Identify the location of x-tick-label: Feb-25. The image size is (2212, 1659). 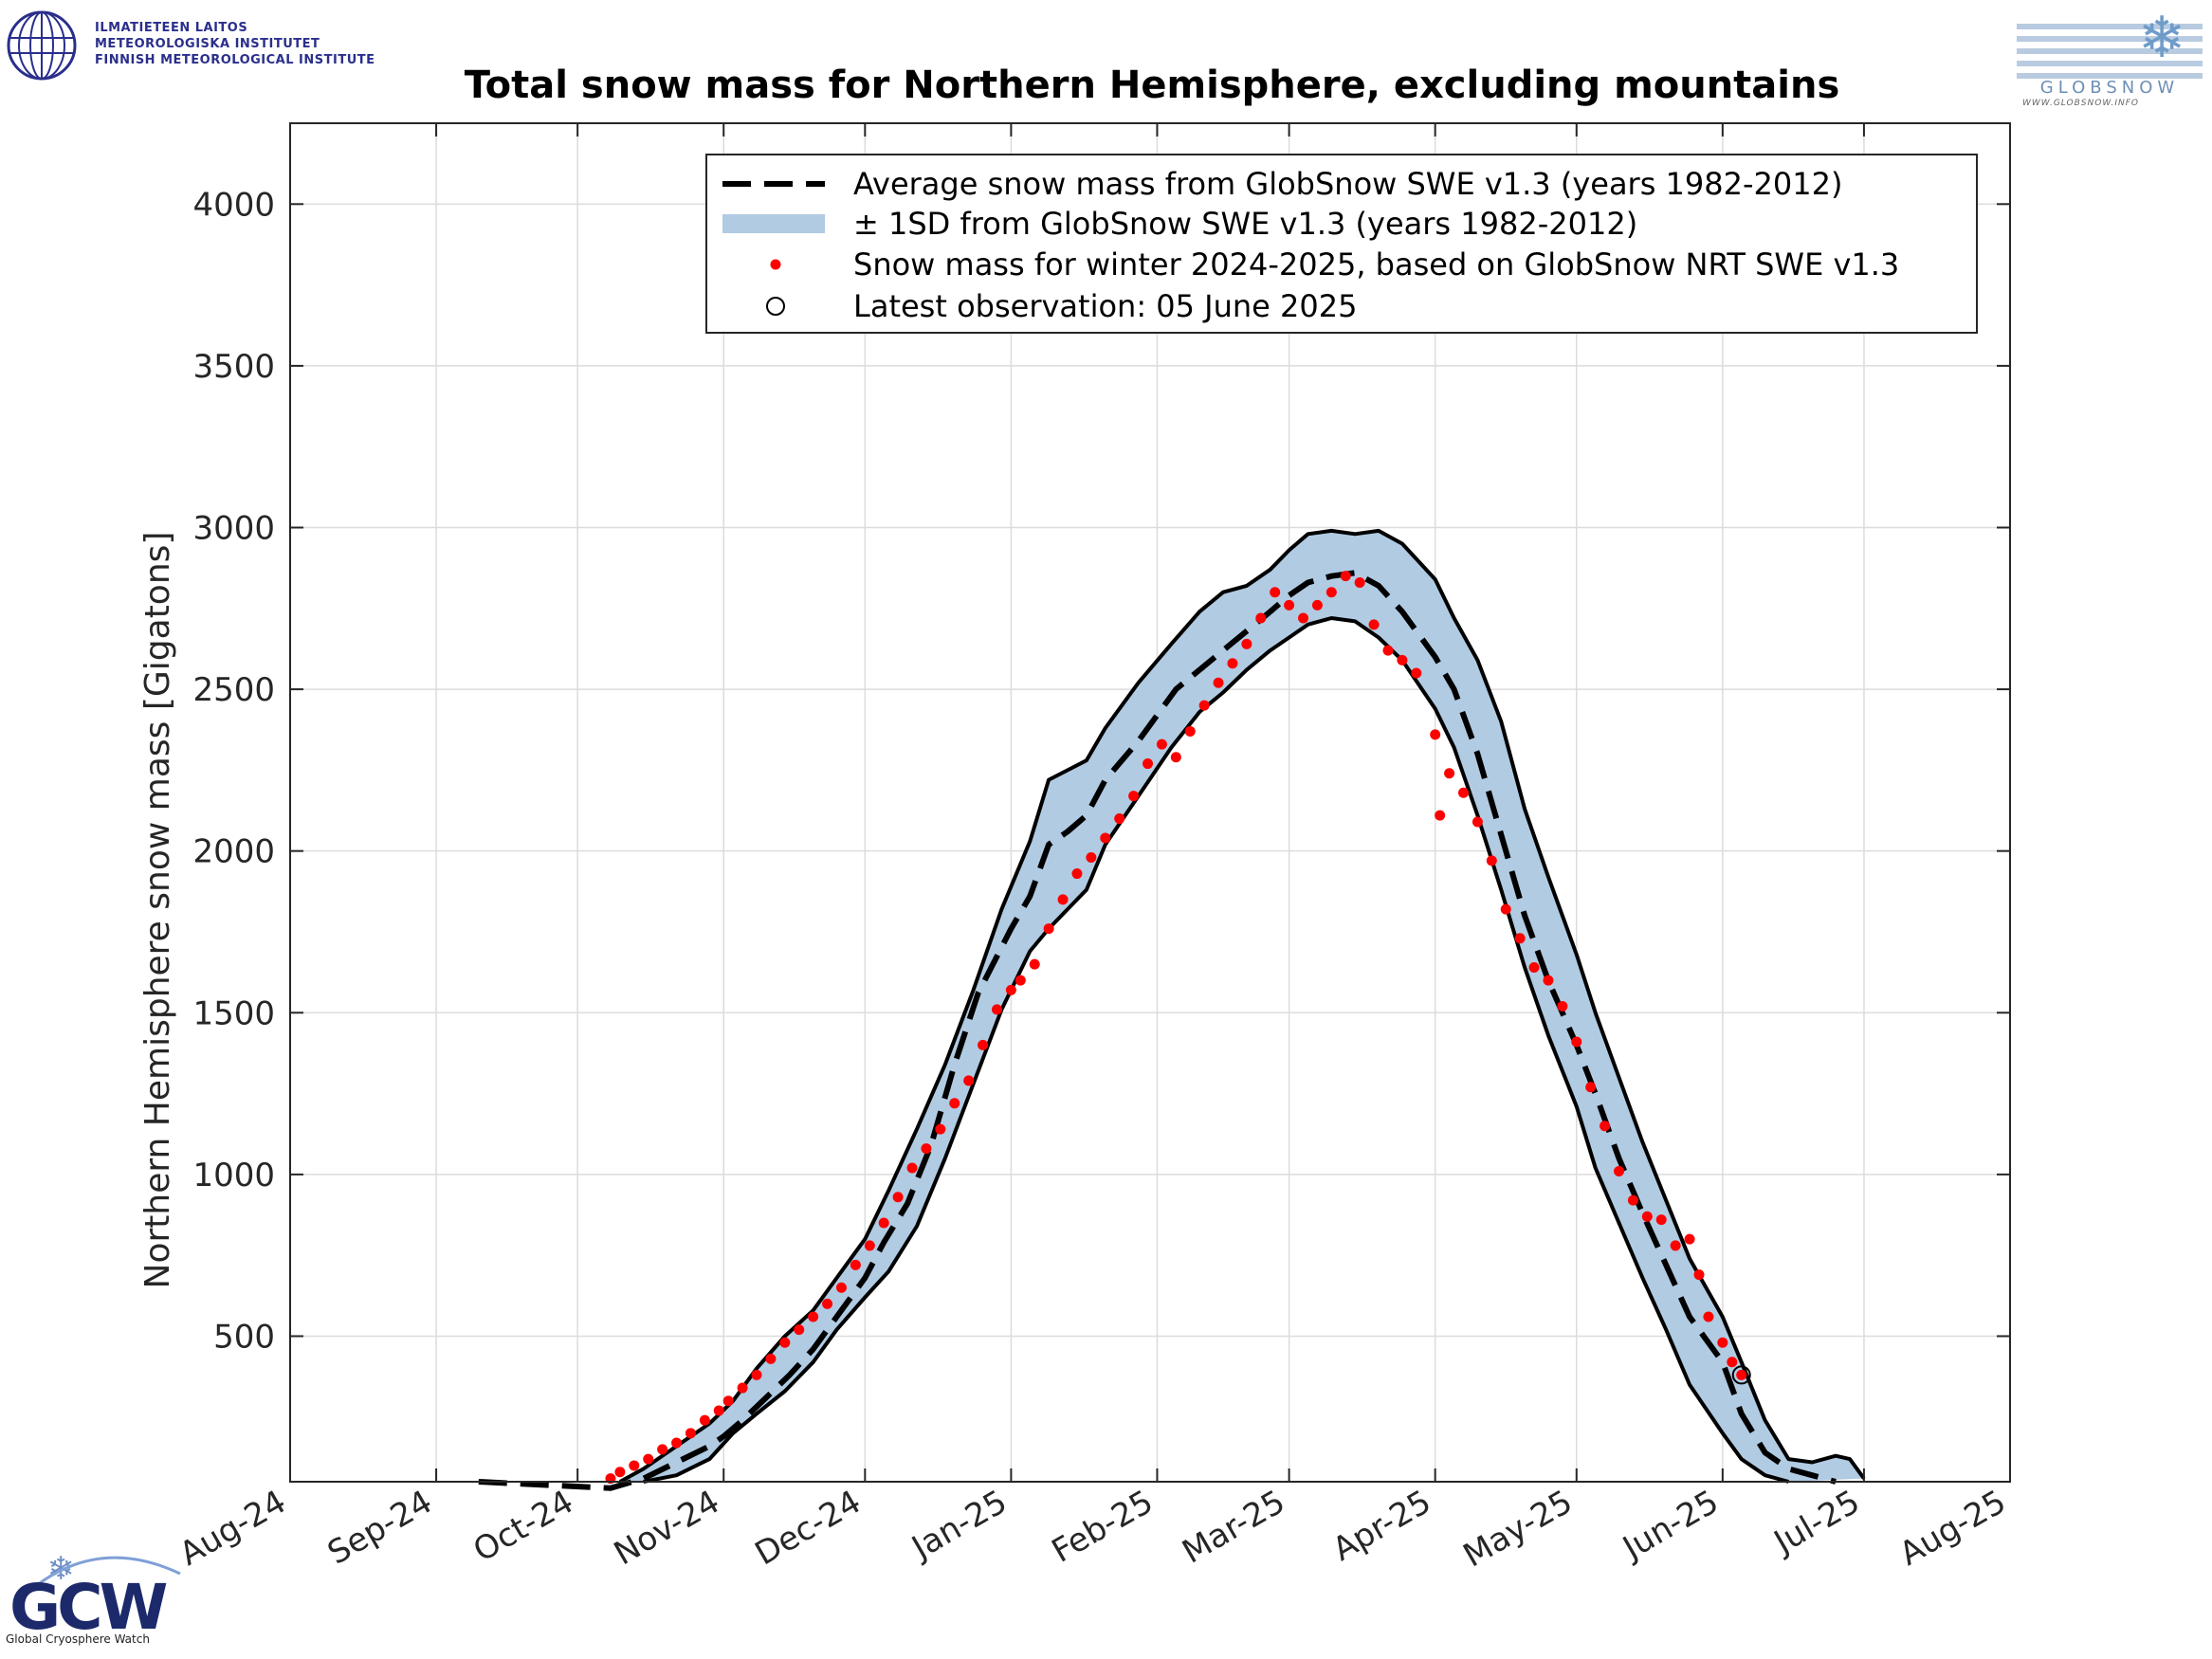
(1103, 1527).